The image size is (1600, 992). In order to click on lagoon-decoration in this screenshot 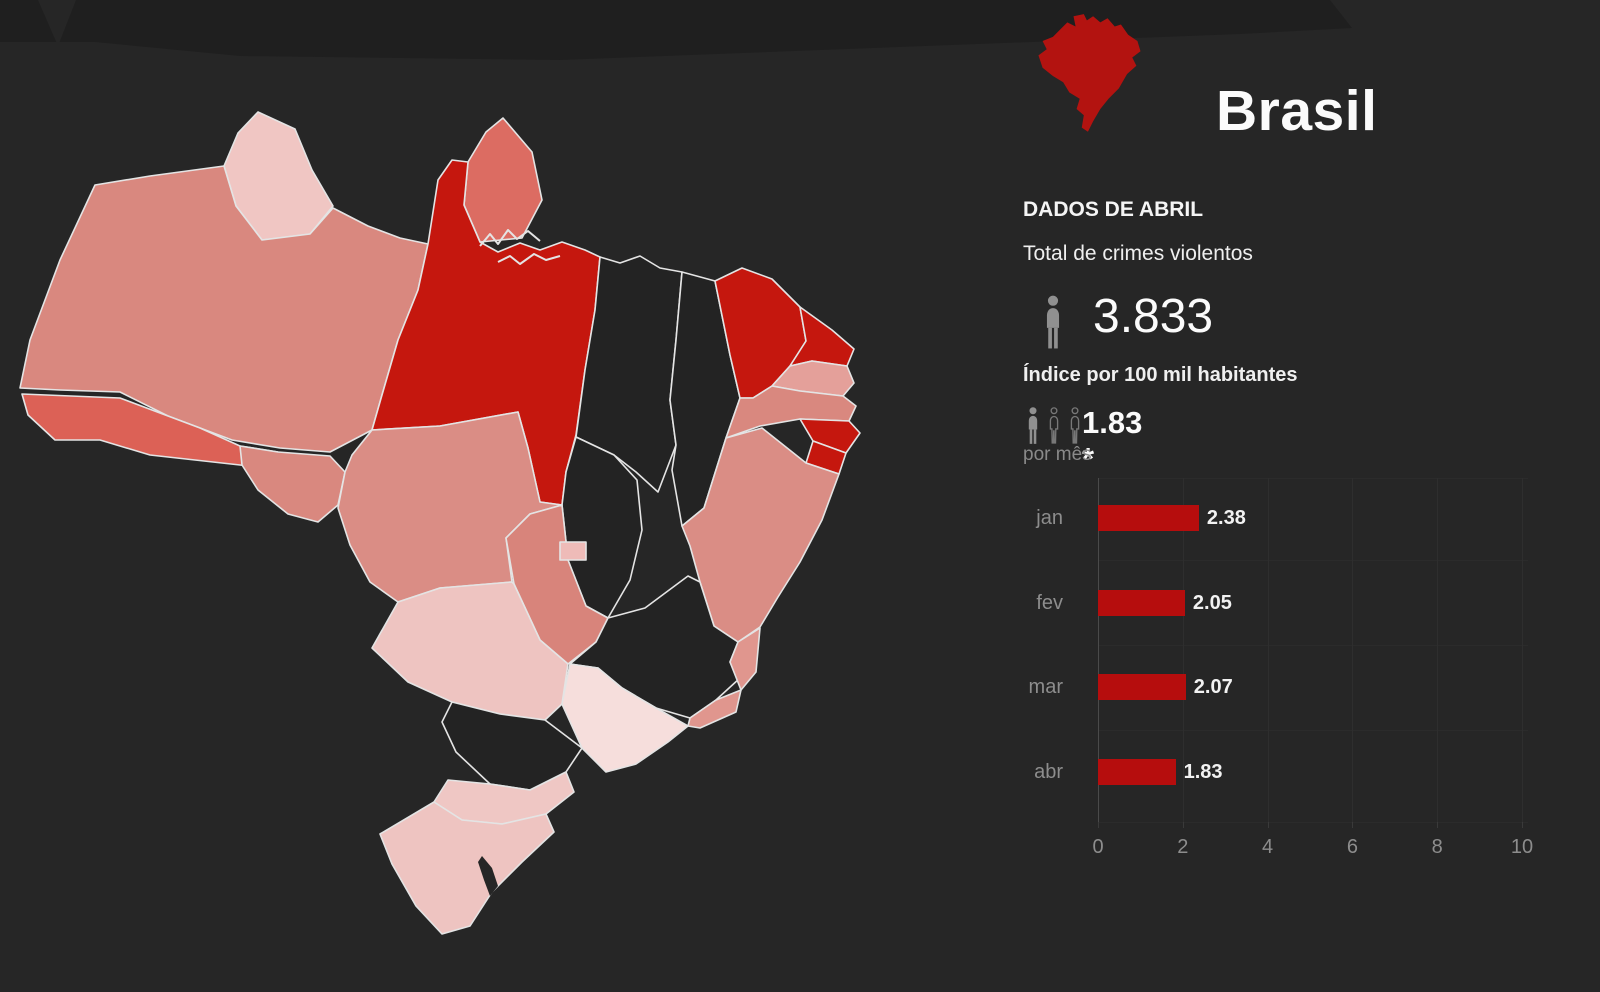, I will do `click(488, 876)`.